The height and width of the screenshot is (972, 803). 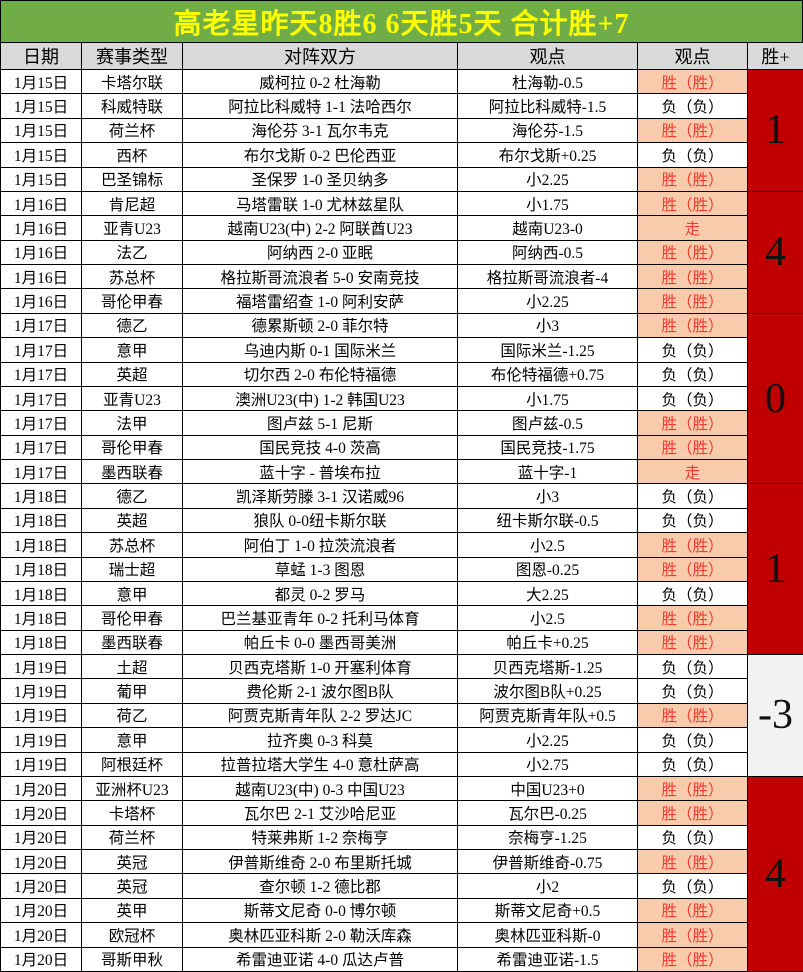 I want to click on table-row: 1月19日 阿根廷杯 拉普拉塔大学生 4-0 意杜萨高 小2.75 负（负）, so click(x=401, y=764).